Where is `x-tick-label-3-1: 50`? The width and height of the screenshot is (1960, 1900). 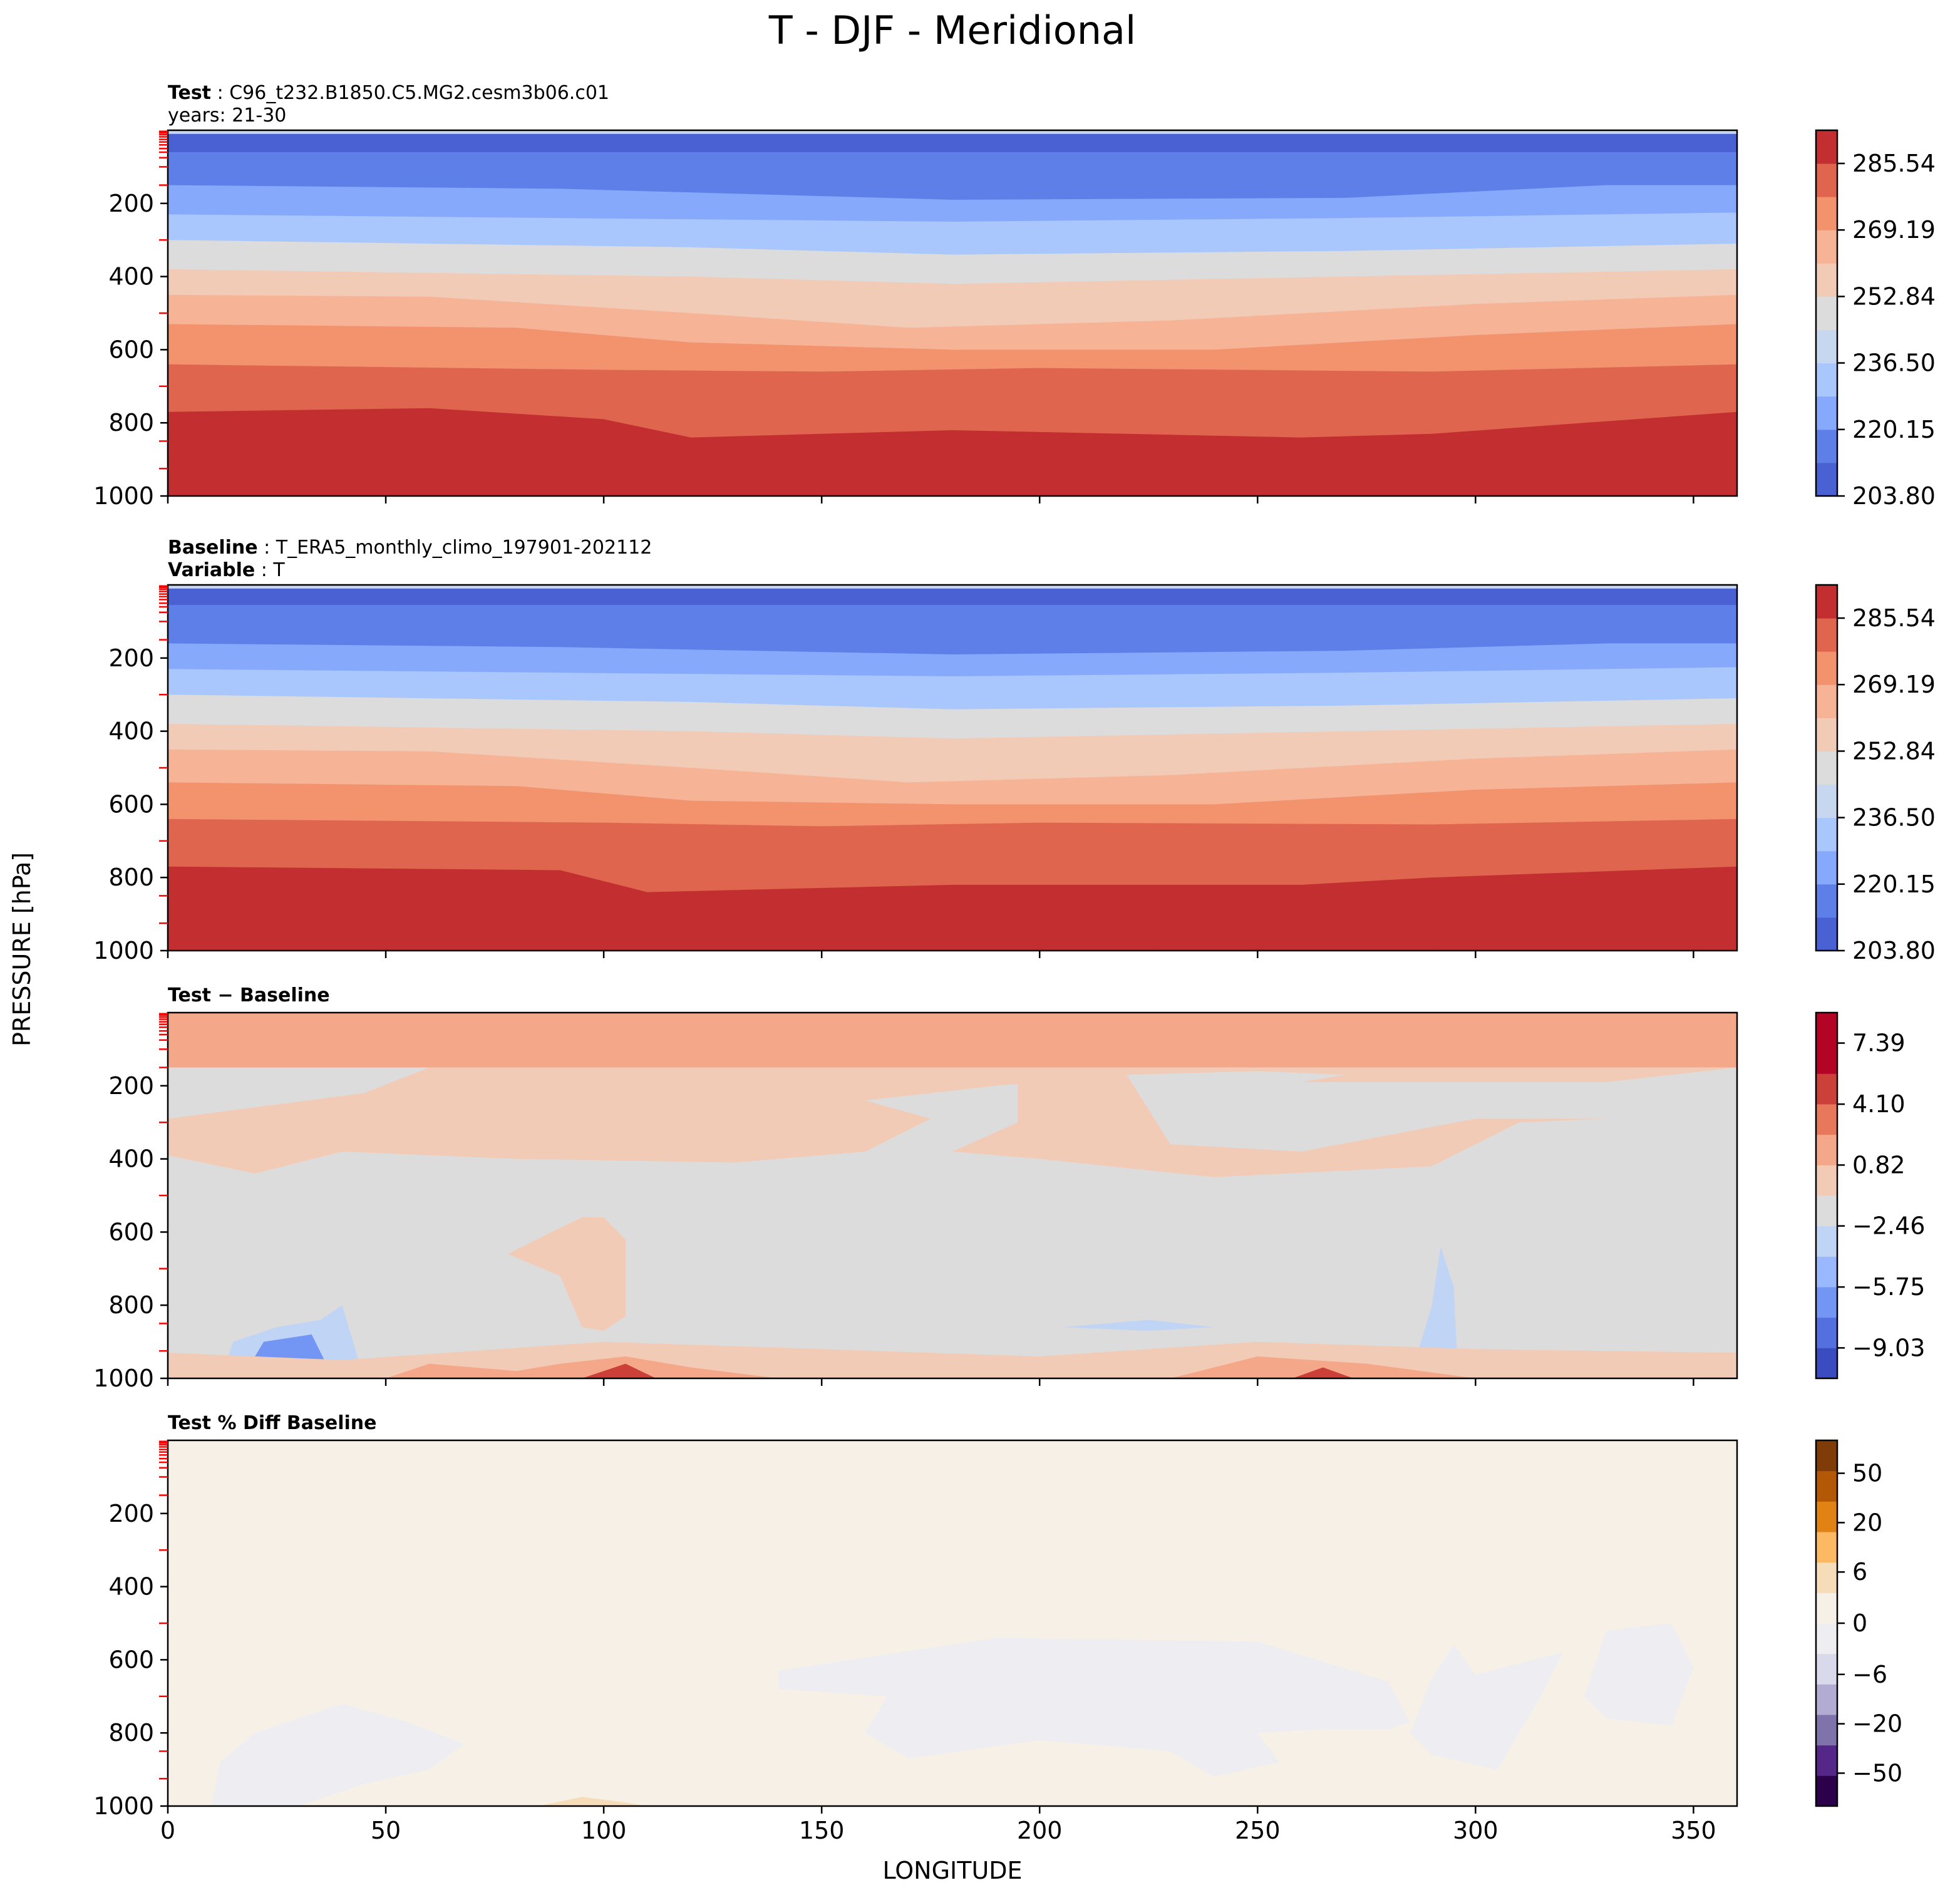 x-tick-label-3-1: 50 is located at coordinates (386, 1830).